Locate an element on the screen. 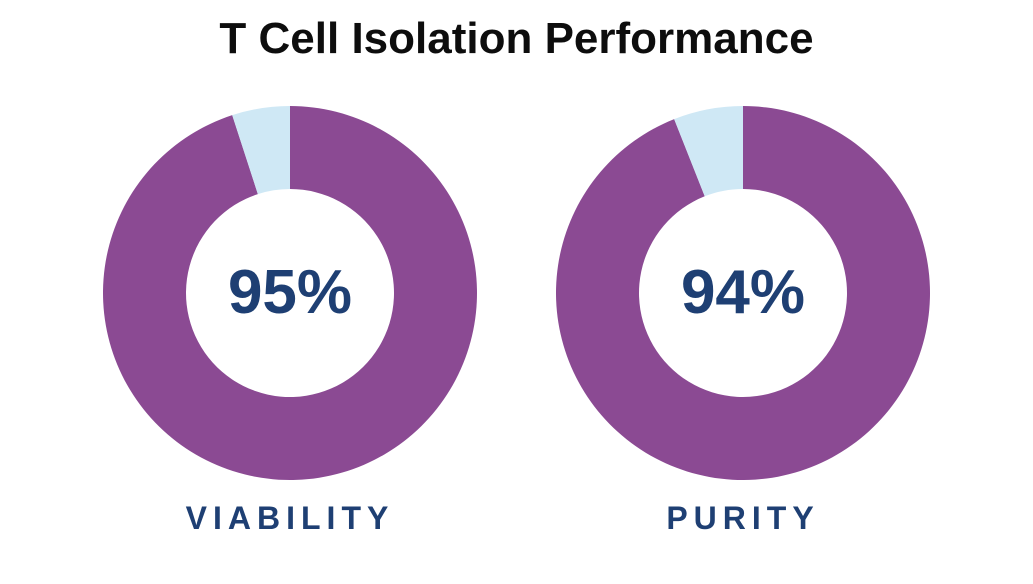  purity-value: 94% is located at coordinates (743, 292).